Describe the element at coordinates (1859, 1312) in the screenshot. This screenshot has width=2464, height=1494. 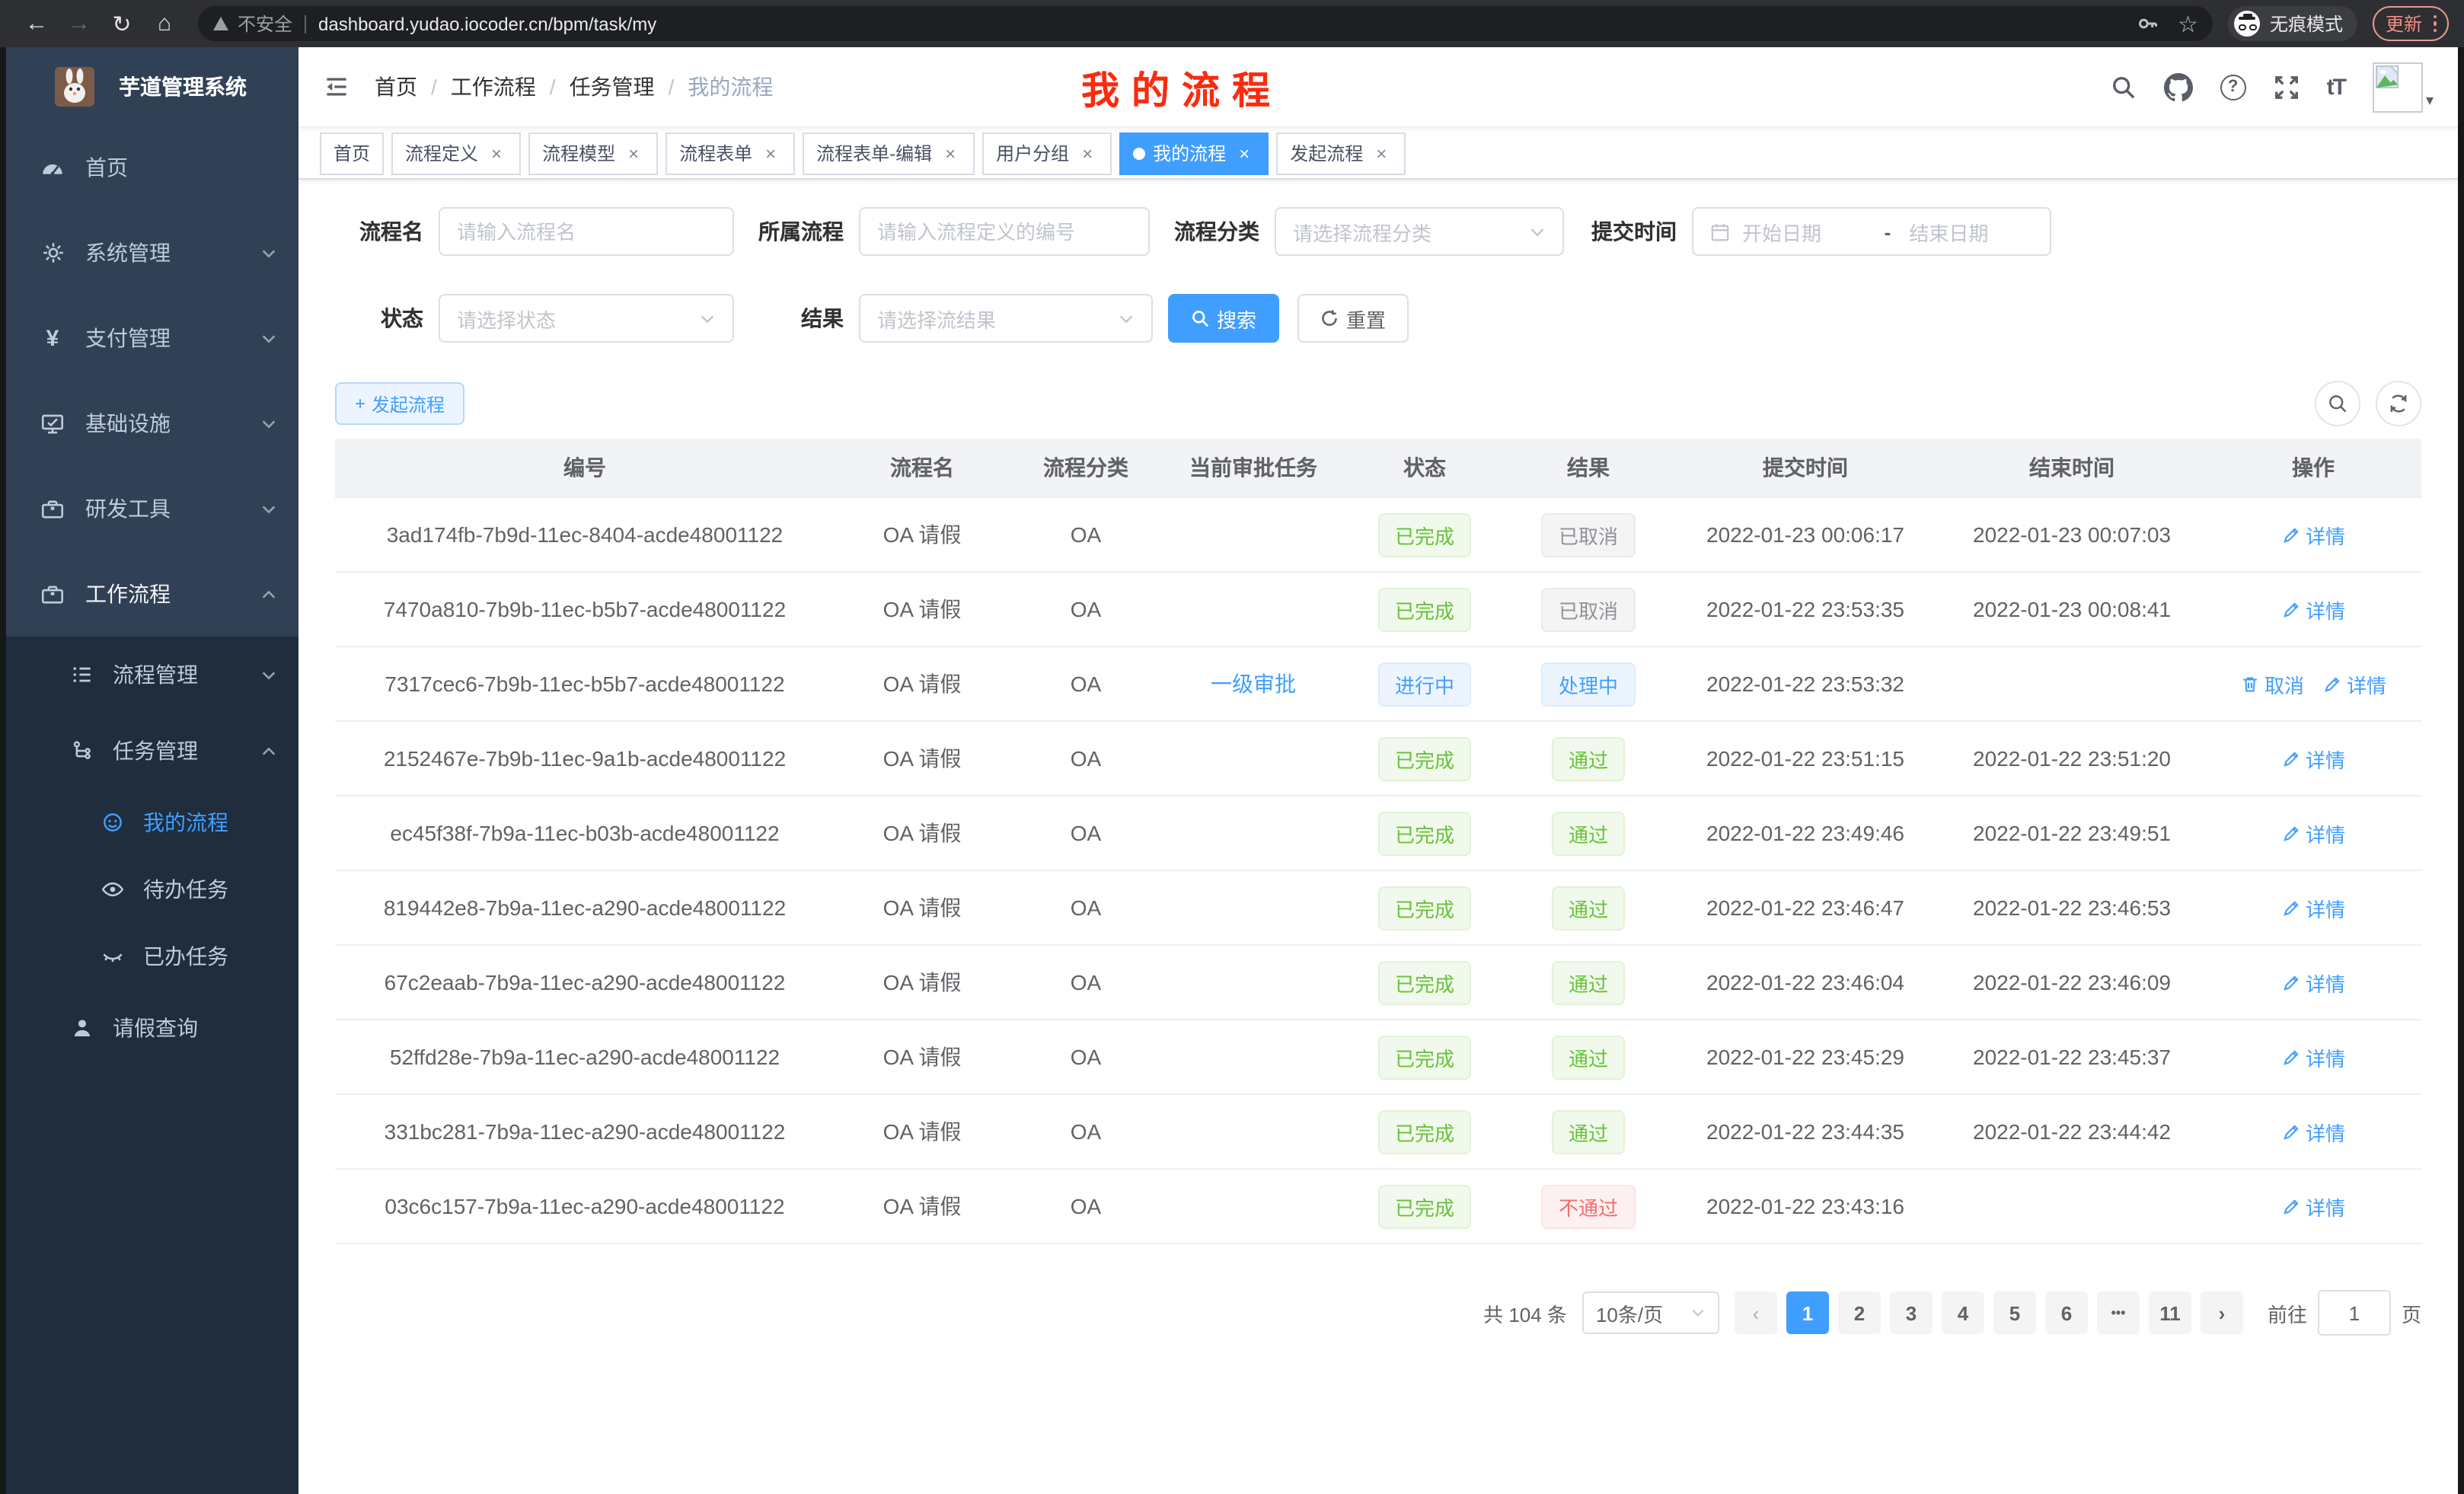
I see `page-button-2: 2` at that location.